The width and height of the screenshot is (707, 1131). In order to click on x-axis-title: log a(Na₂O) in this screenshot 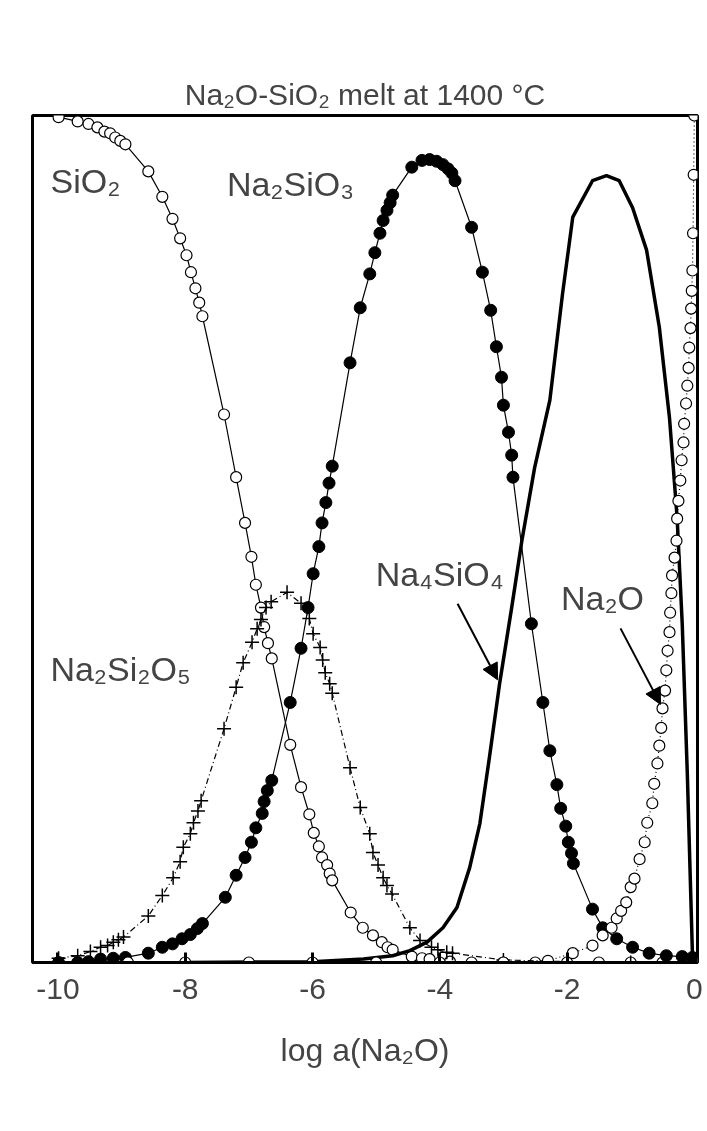, I will do `click(365, 1049)`.